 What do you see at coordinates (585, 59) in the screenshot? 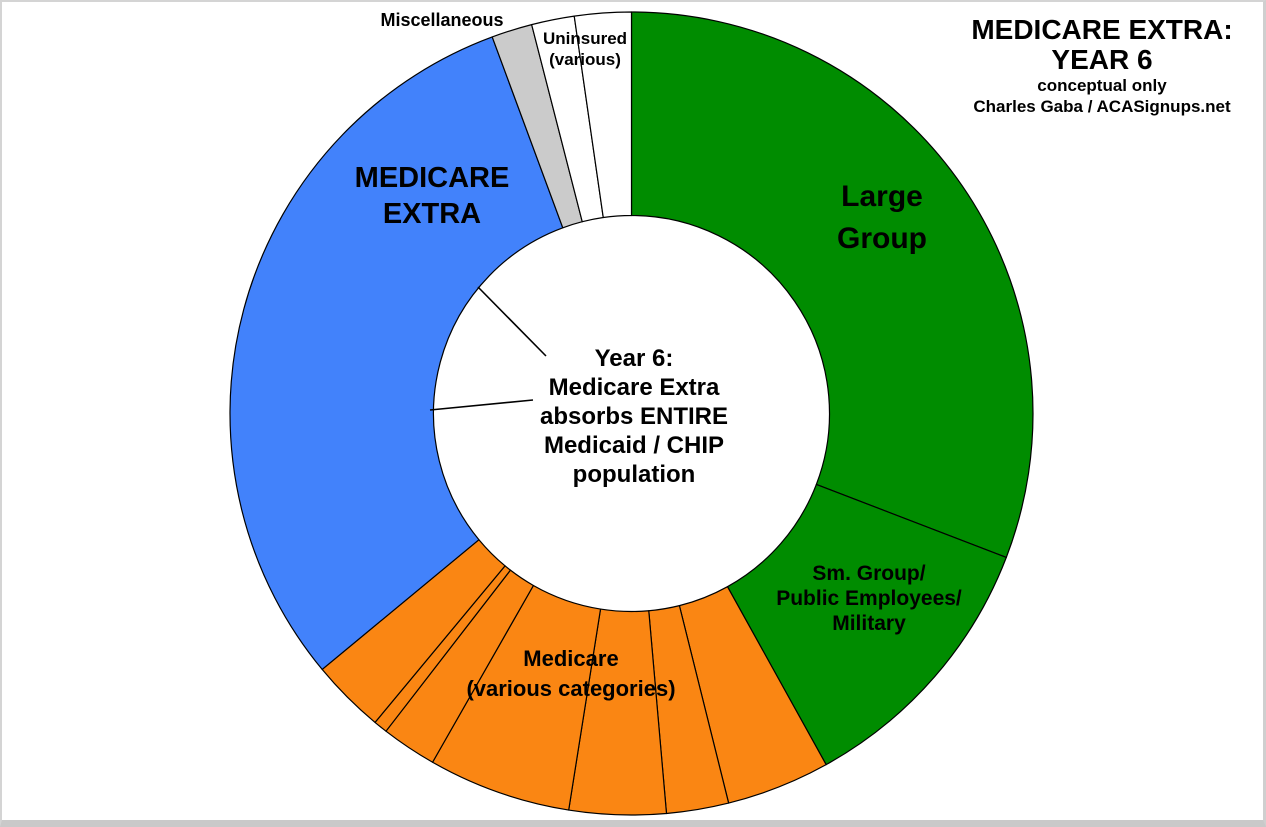
I see `uninsured-label-line2: (various)` at bounding box center [585, 59].